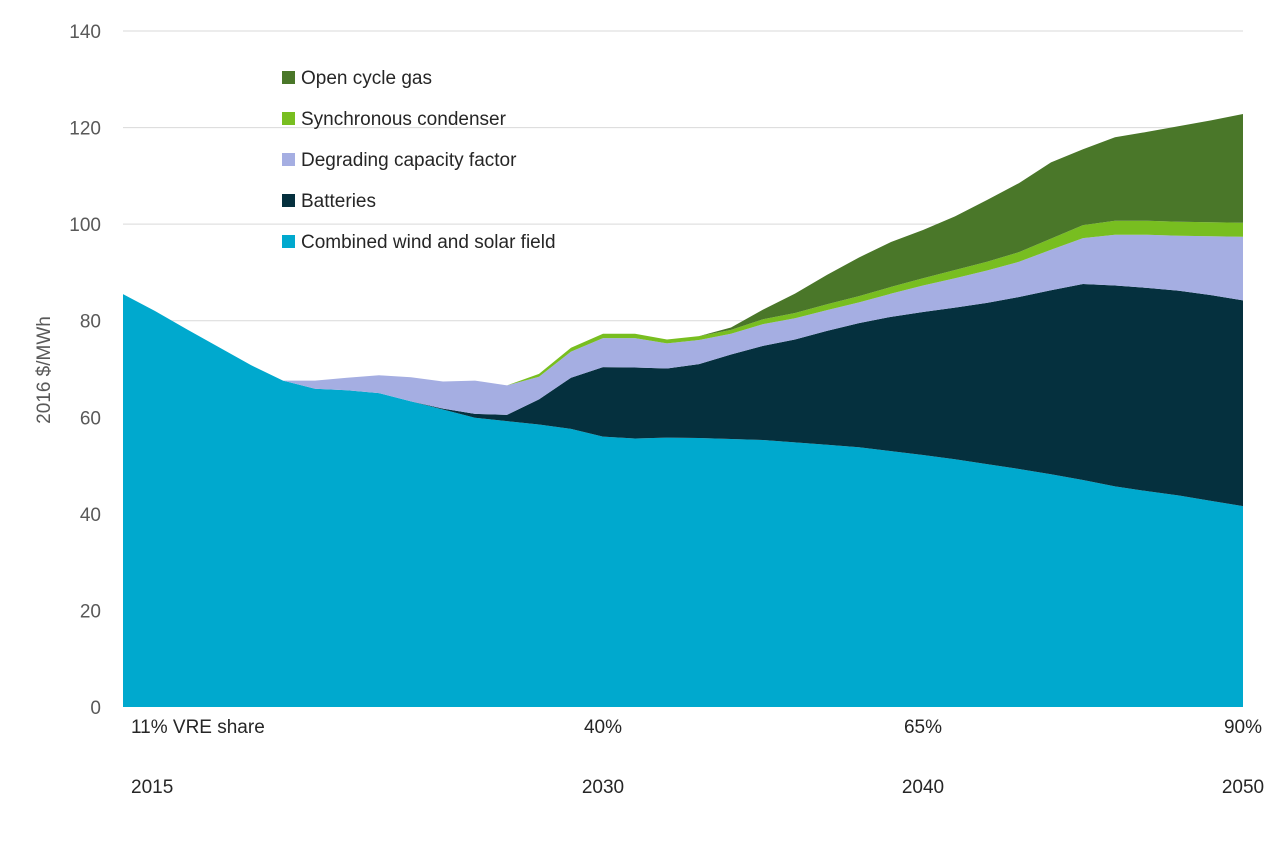 The width and height of the screenshot is (1285, 841). Describe the element at coordinates (90, 322) in the screenshot. I see `y-tick-label: 80` at that location.